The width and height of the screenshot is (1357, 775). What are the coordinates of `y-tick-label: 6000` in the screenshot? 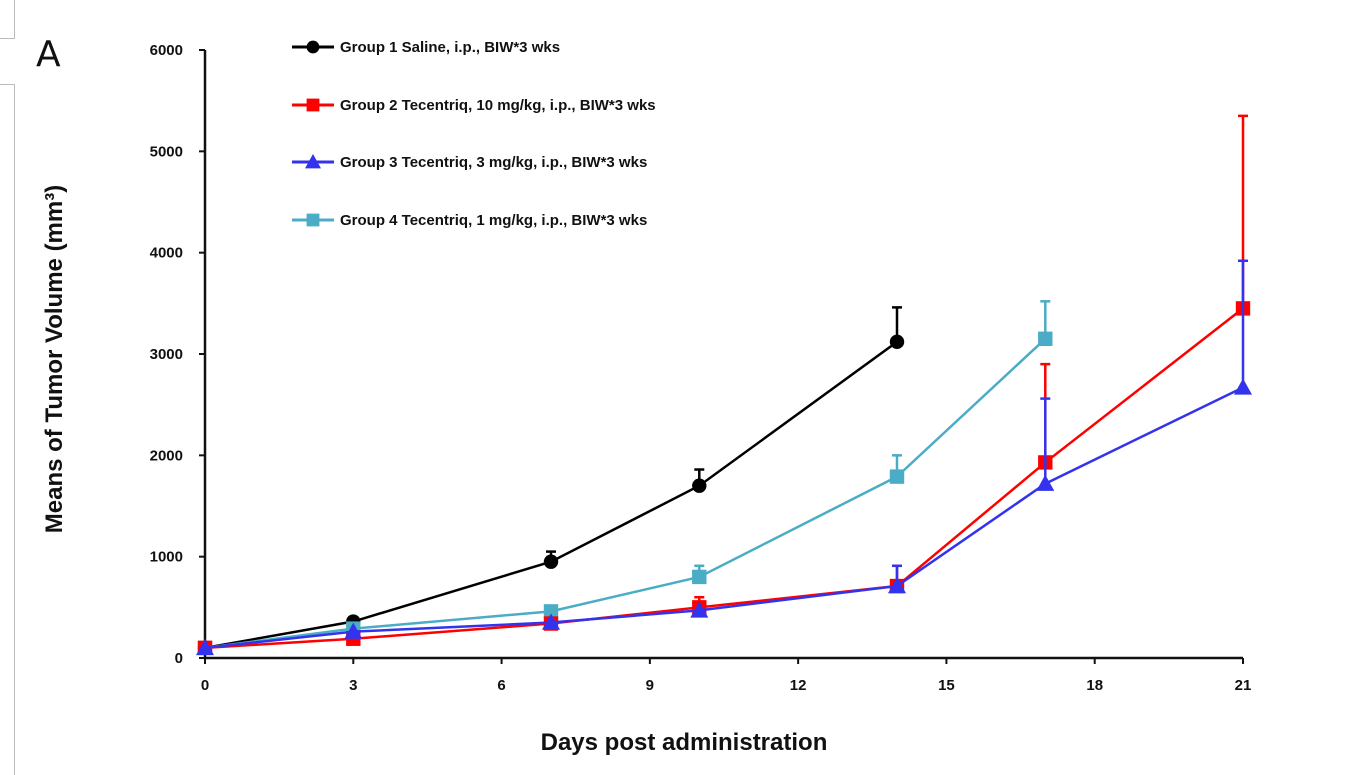 It's located at (166, 50).